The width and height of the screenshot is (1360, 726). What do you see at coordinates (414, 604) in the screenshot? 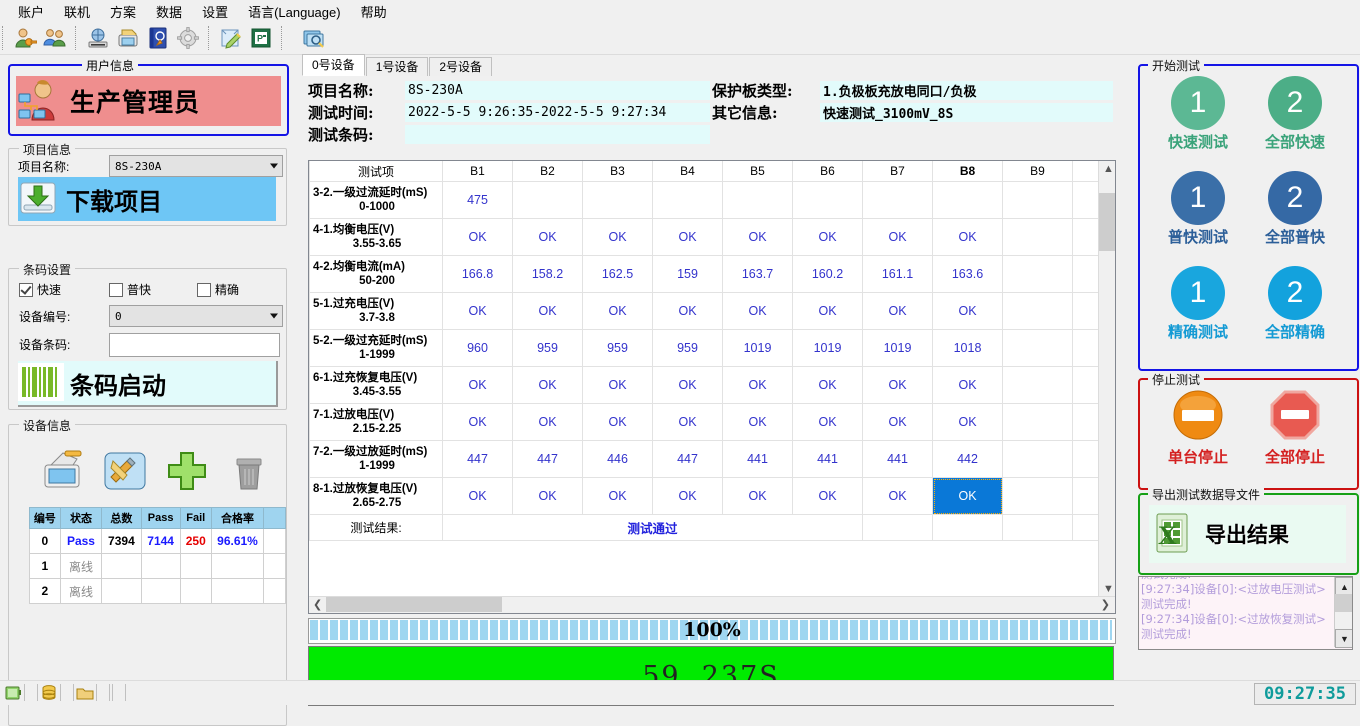
I see `horizontal-scroll-thumb` at bounding box center [414, 604].